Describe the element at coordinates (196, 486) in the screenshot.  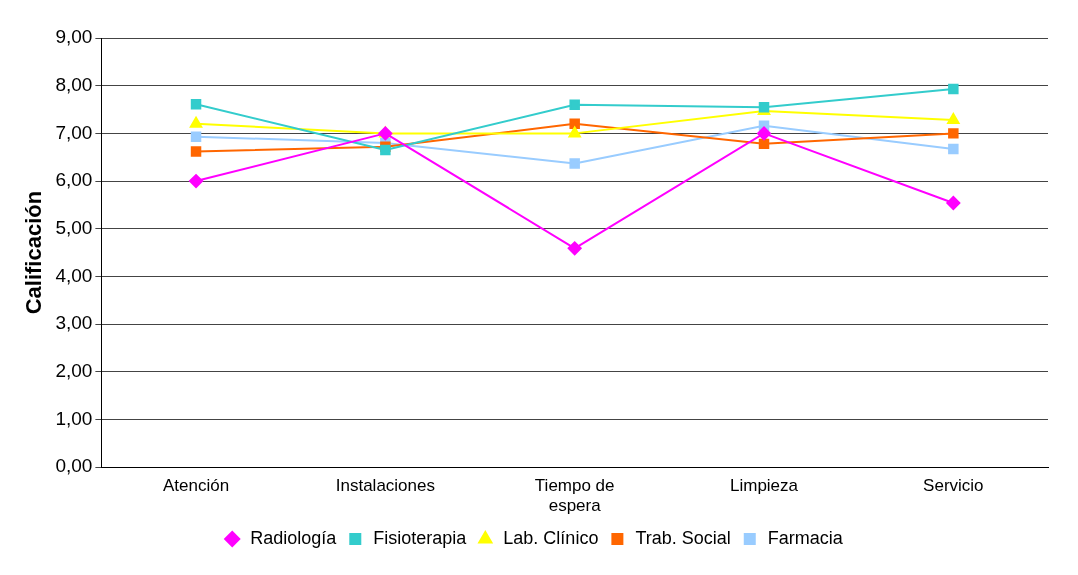
I see `x-tick-label: Atención` at that location.